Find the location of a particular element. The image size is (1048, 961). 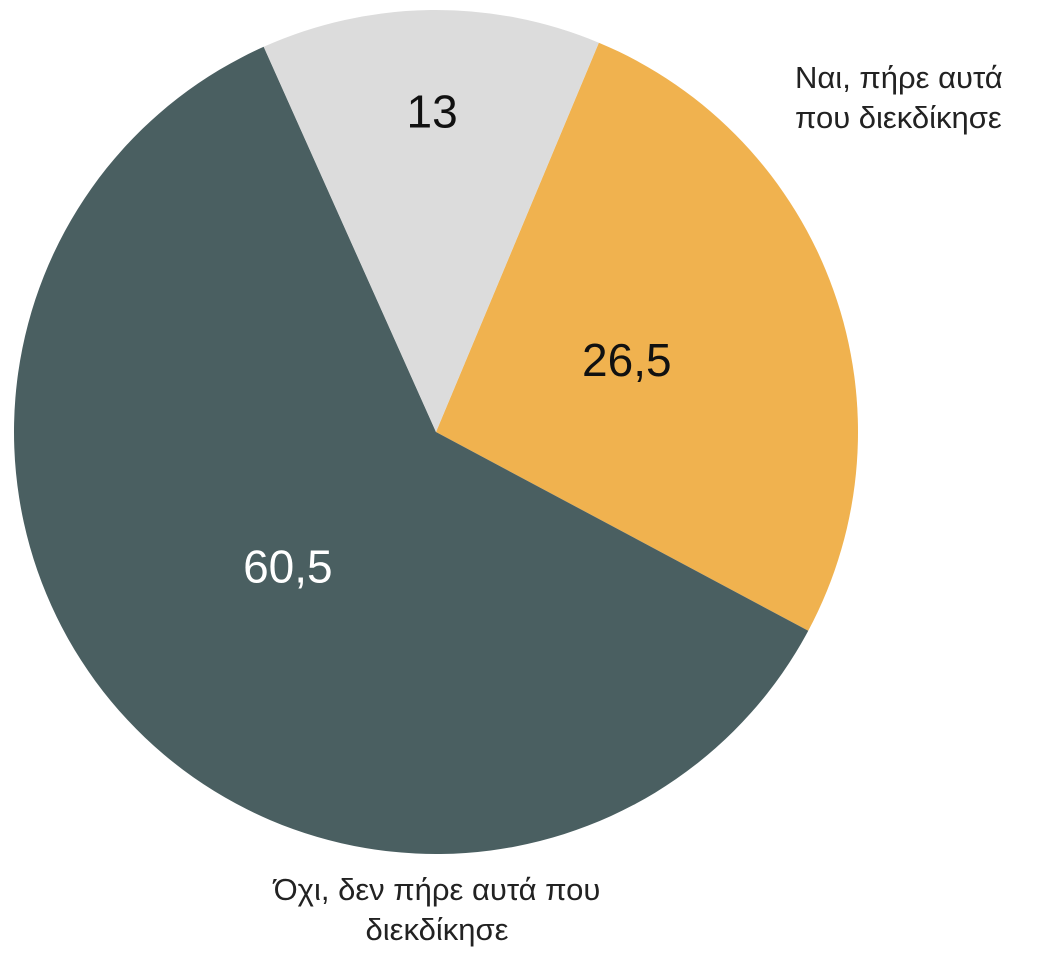

slice-label: 26,5 is located at coordinates (627, 360).